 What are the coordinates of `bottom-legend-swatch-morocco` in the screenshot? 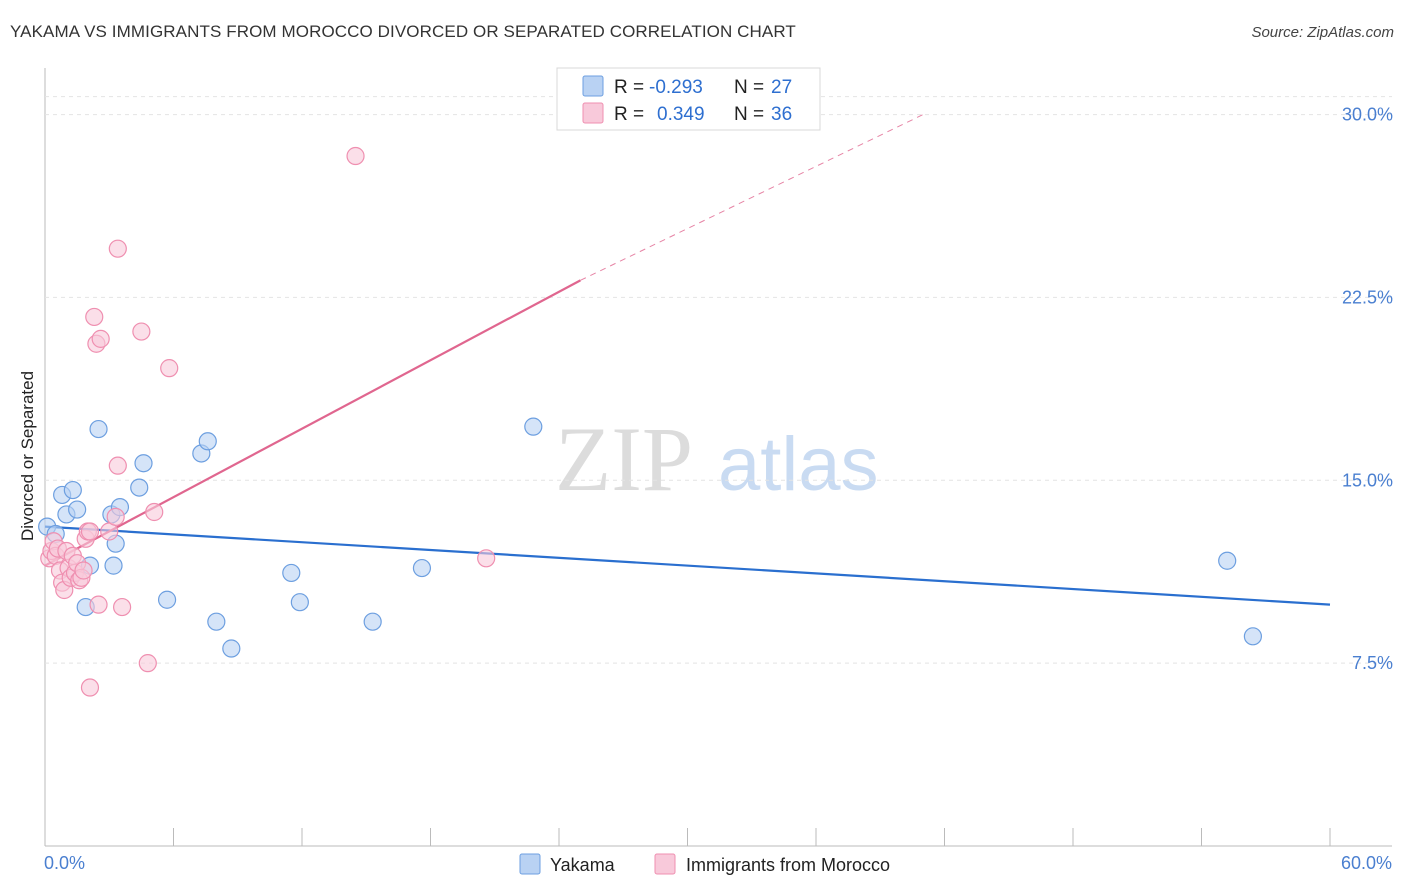 It's located at (665, 864).